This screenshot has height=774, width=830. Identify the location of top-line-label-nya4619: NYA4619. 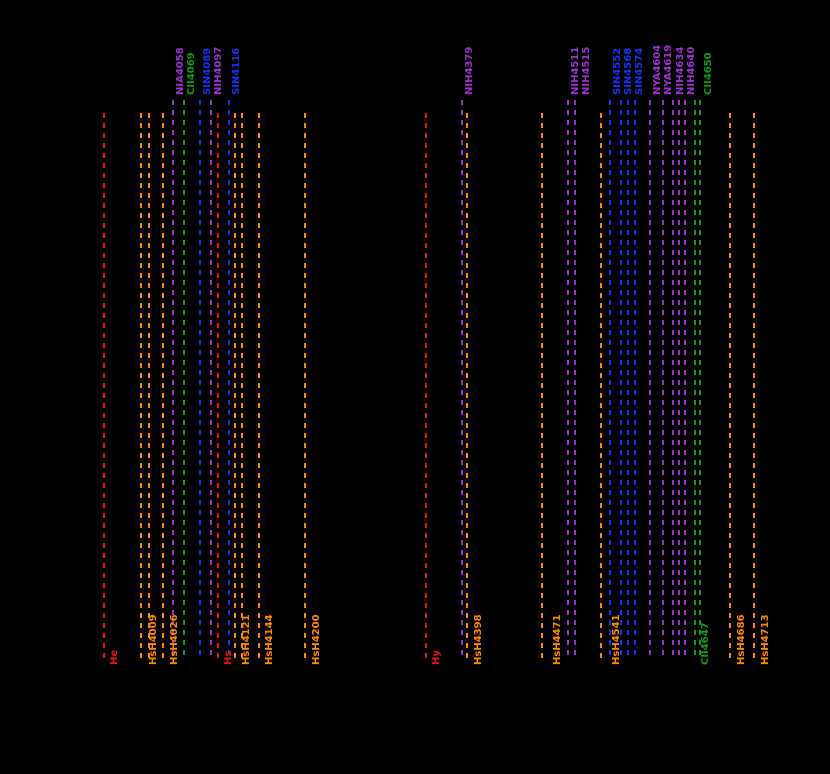
(668, 69).